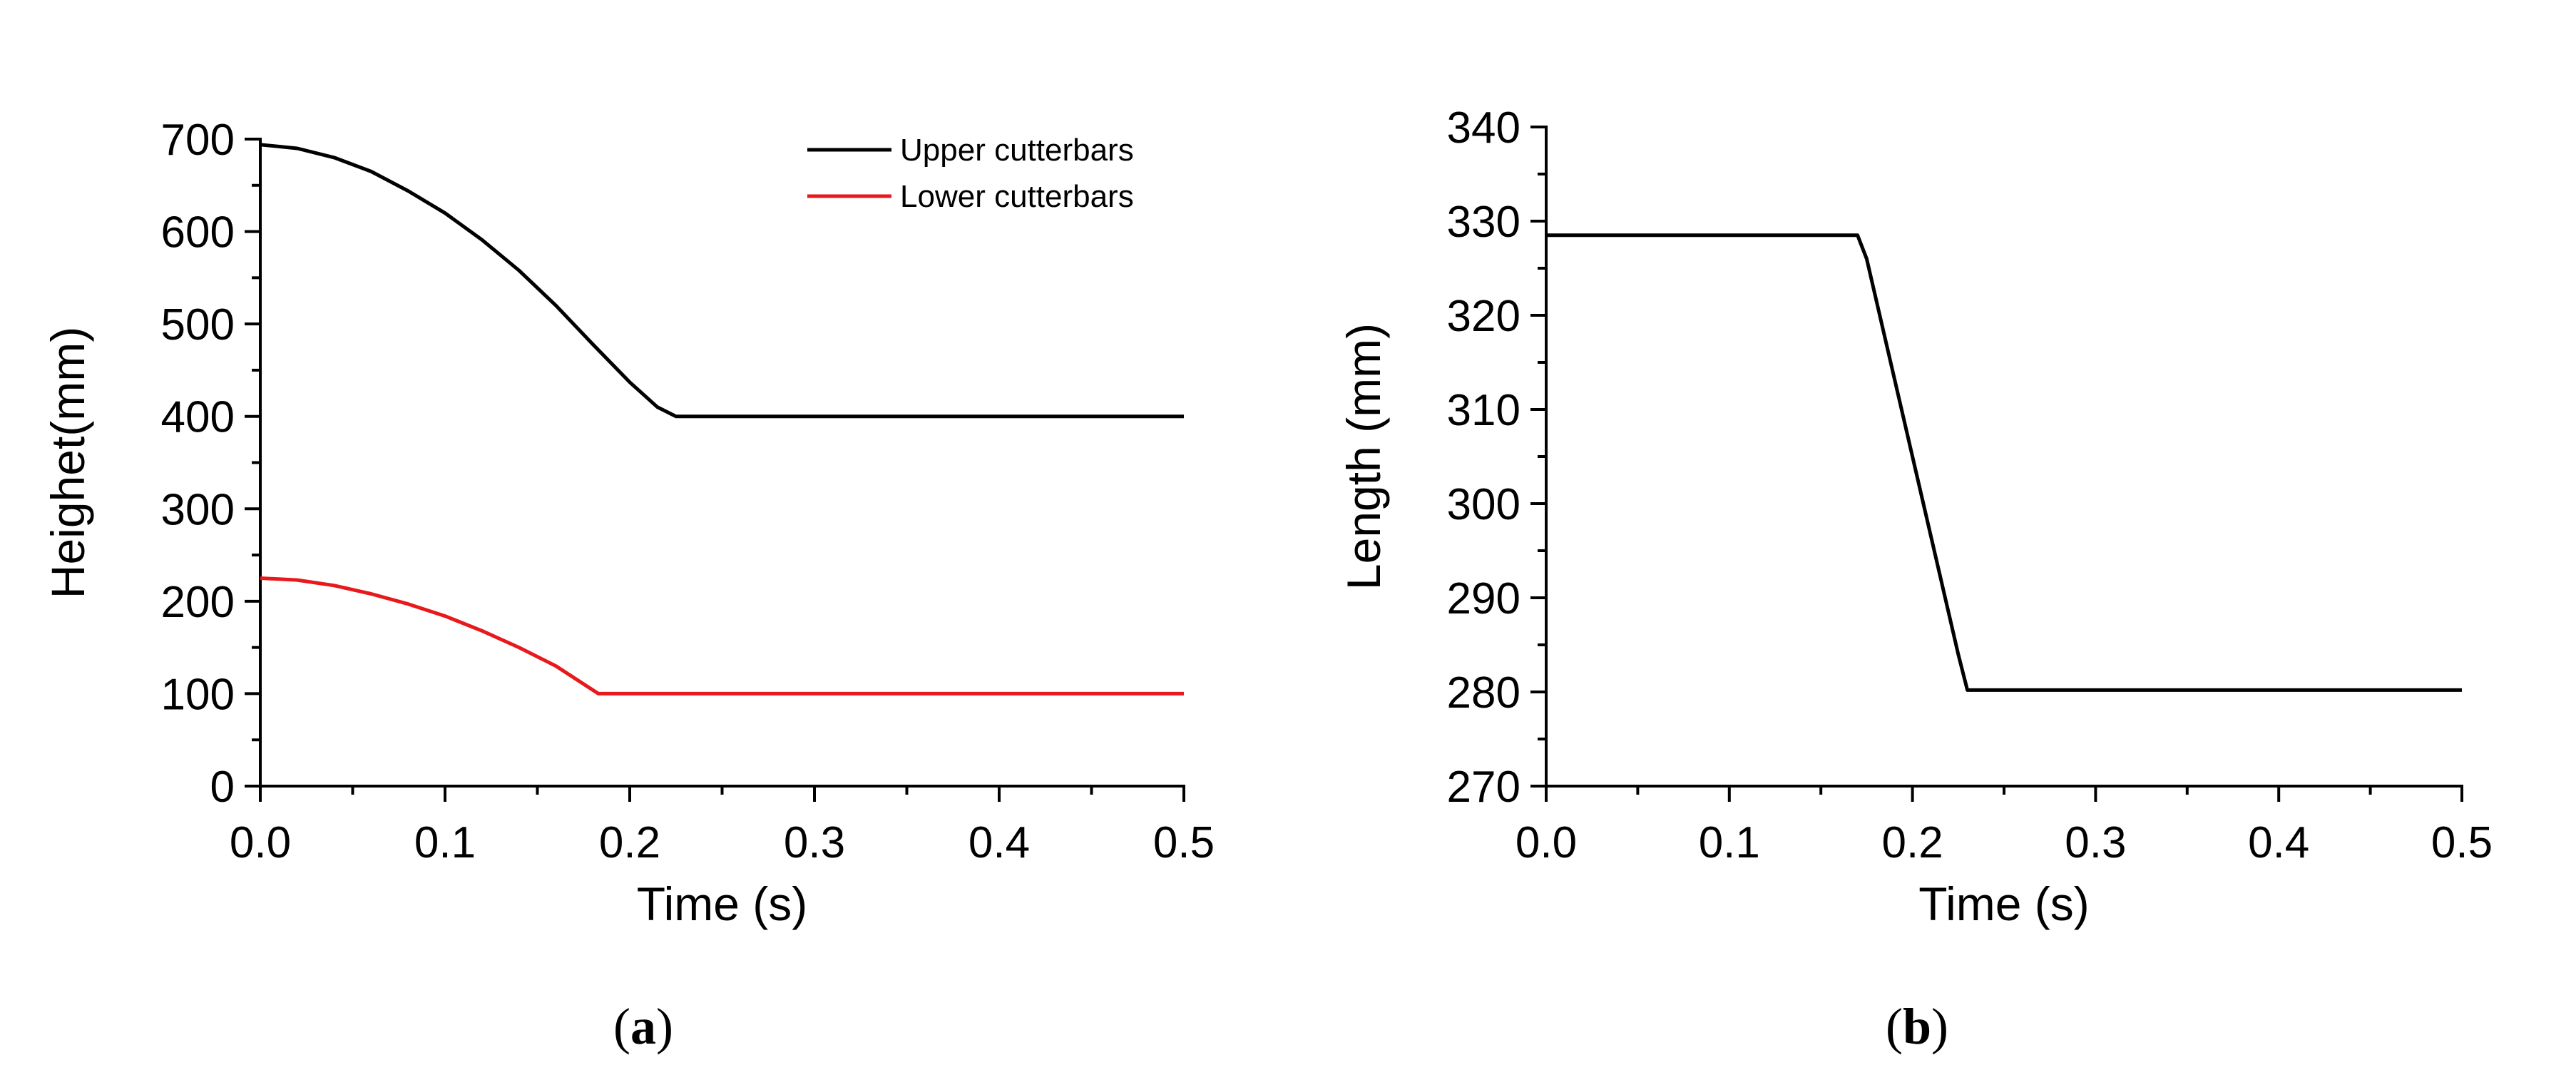 The width and height of the screenshot is (2576, 1075). I want to click on legend-label-upper-cutterbars: Upper cutterbars, so click(1017, 150).